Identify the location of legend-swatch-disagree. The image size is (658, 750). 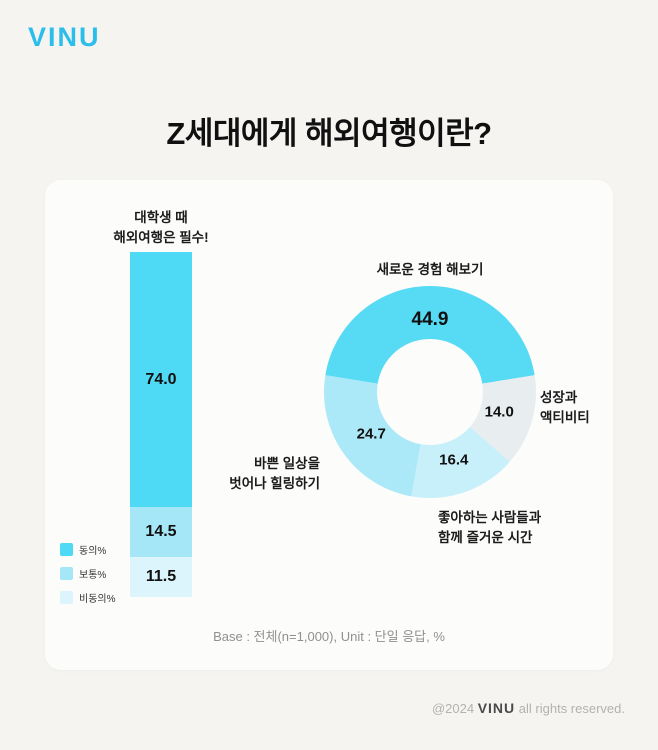
(66, 597).